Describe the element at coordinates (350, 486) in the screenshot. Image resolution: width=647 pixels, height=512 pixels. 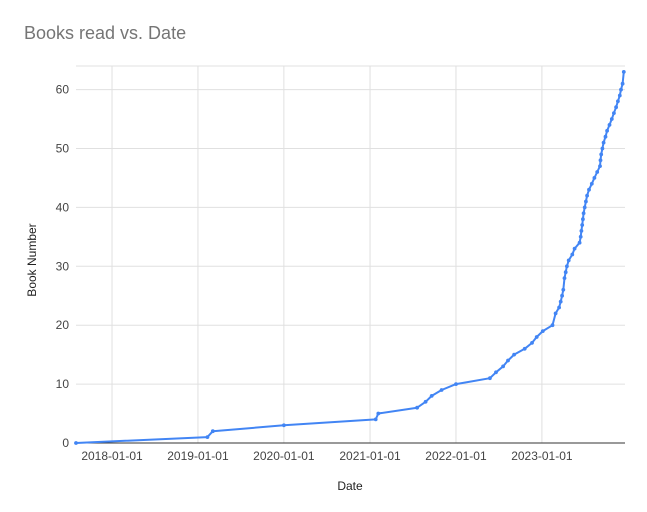
I see `x-axis-label: Date` at that location.